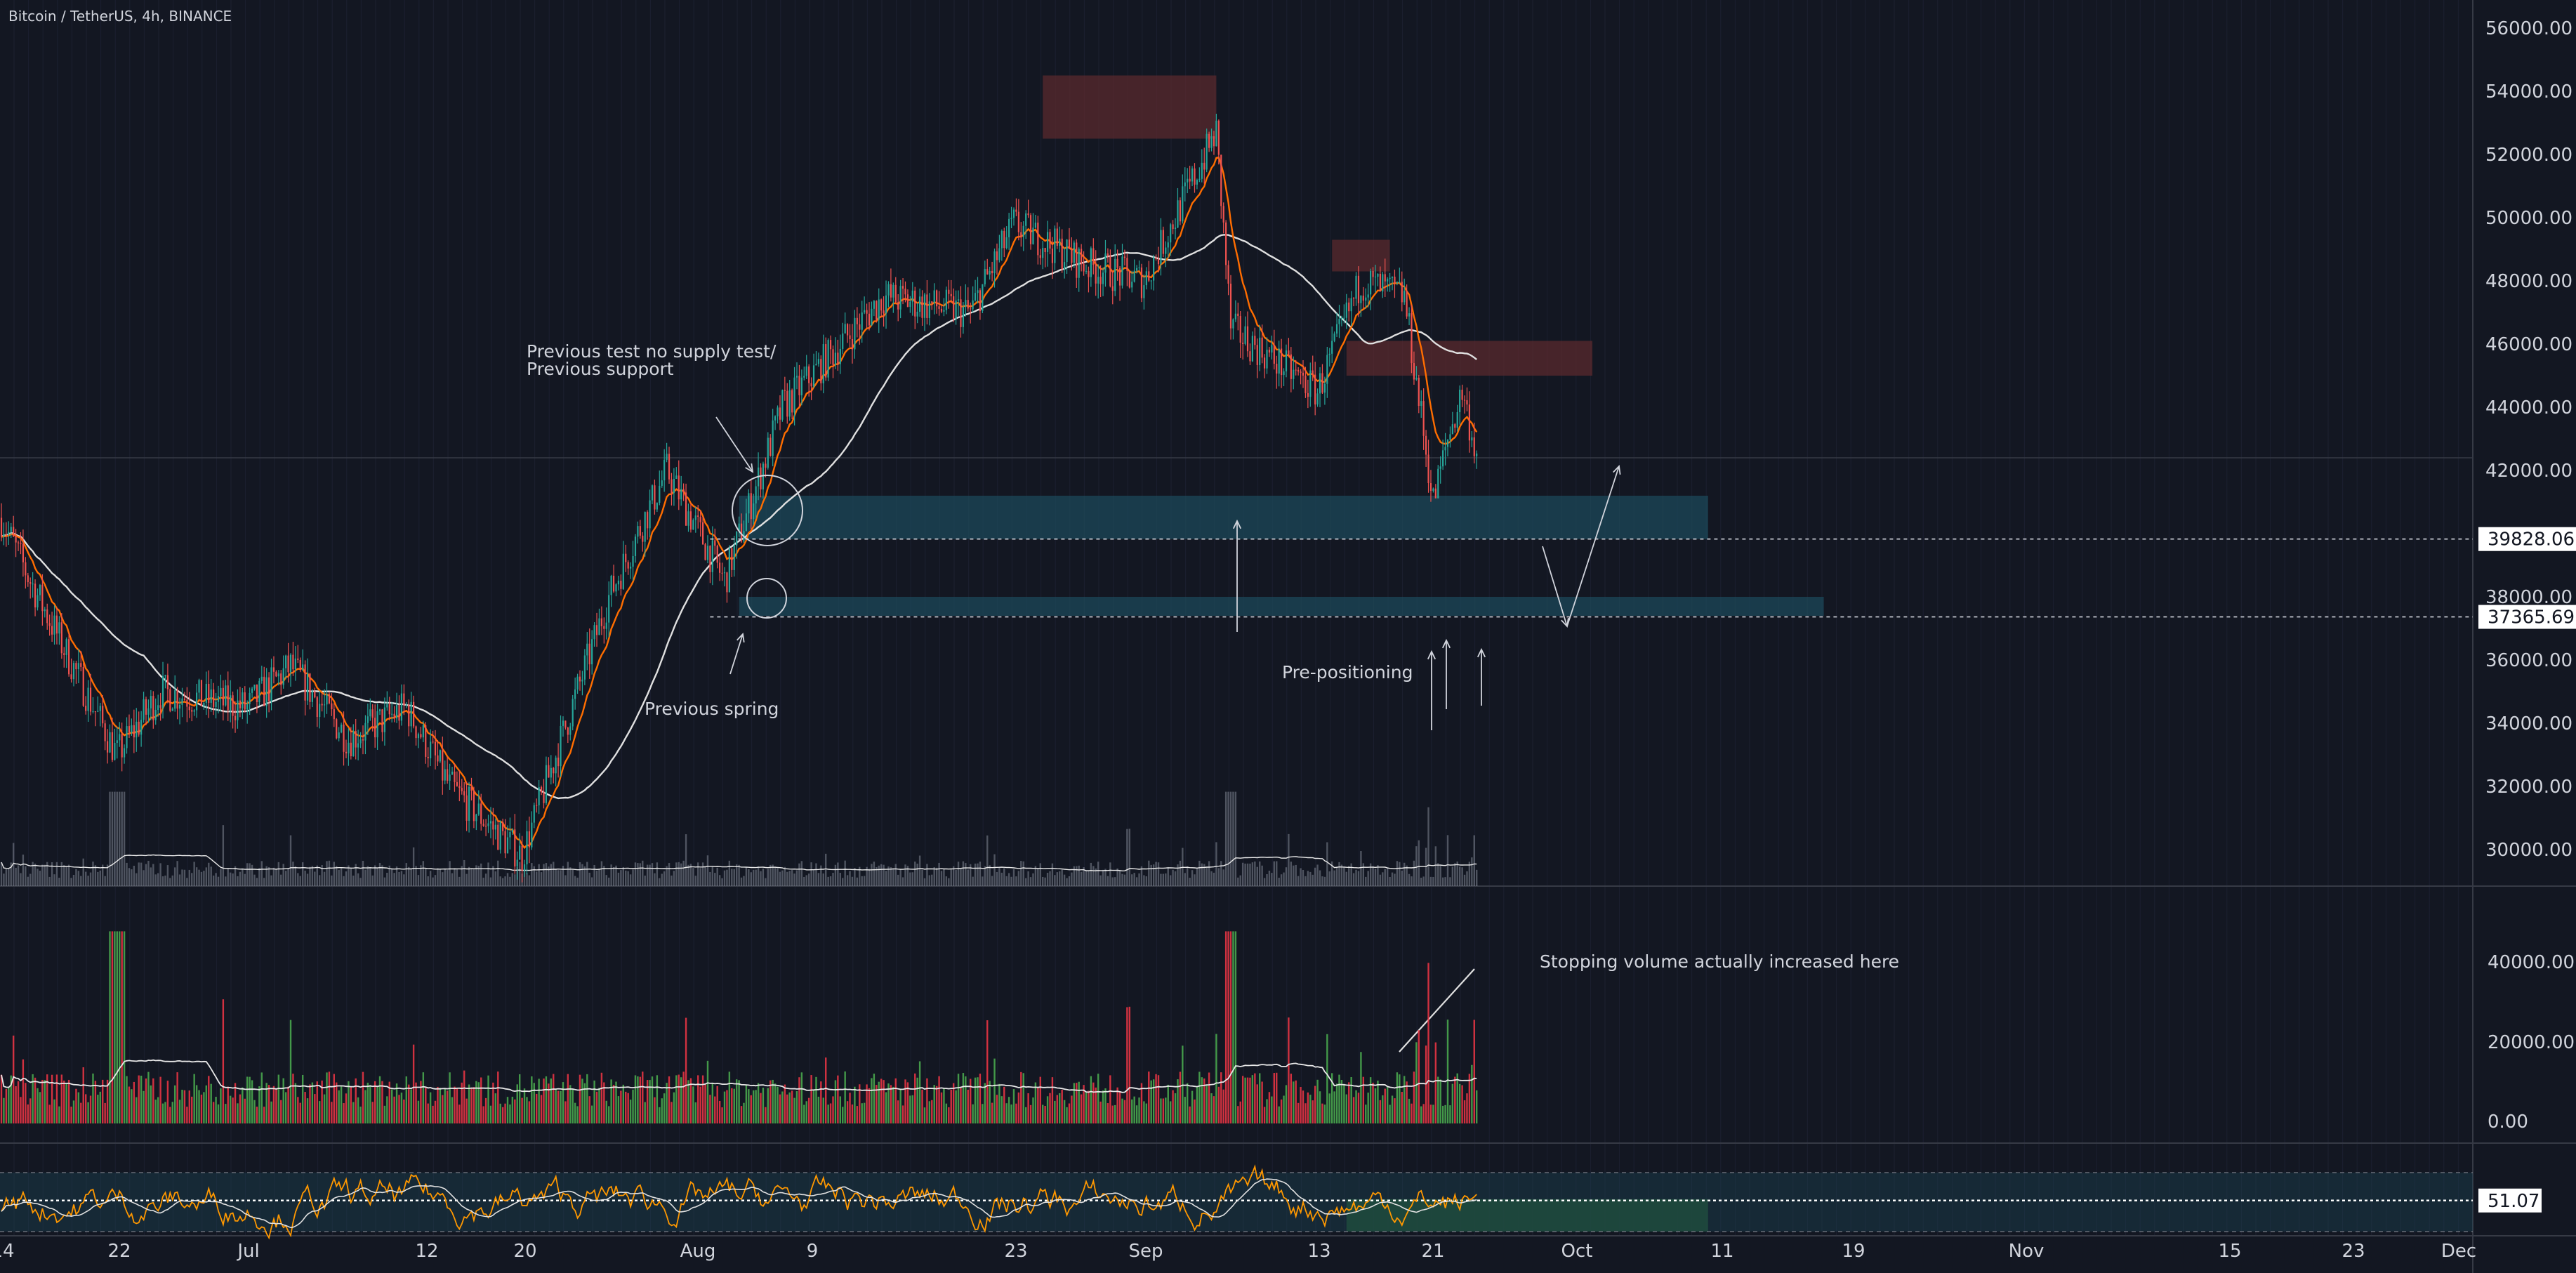 The width and height of the screenshot is (2576, 1273). Describe the element at coordinates (2510, 1200) in the screenshot. I see `rsi-marker-bg` at that location.